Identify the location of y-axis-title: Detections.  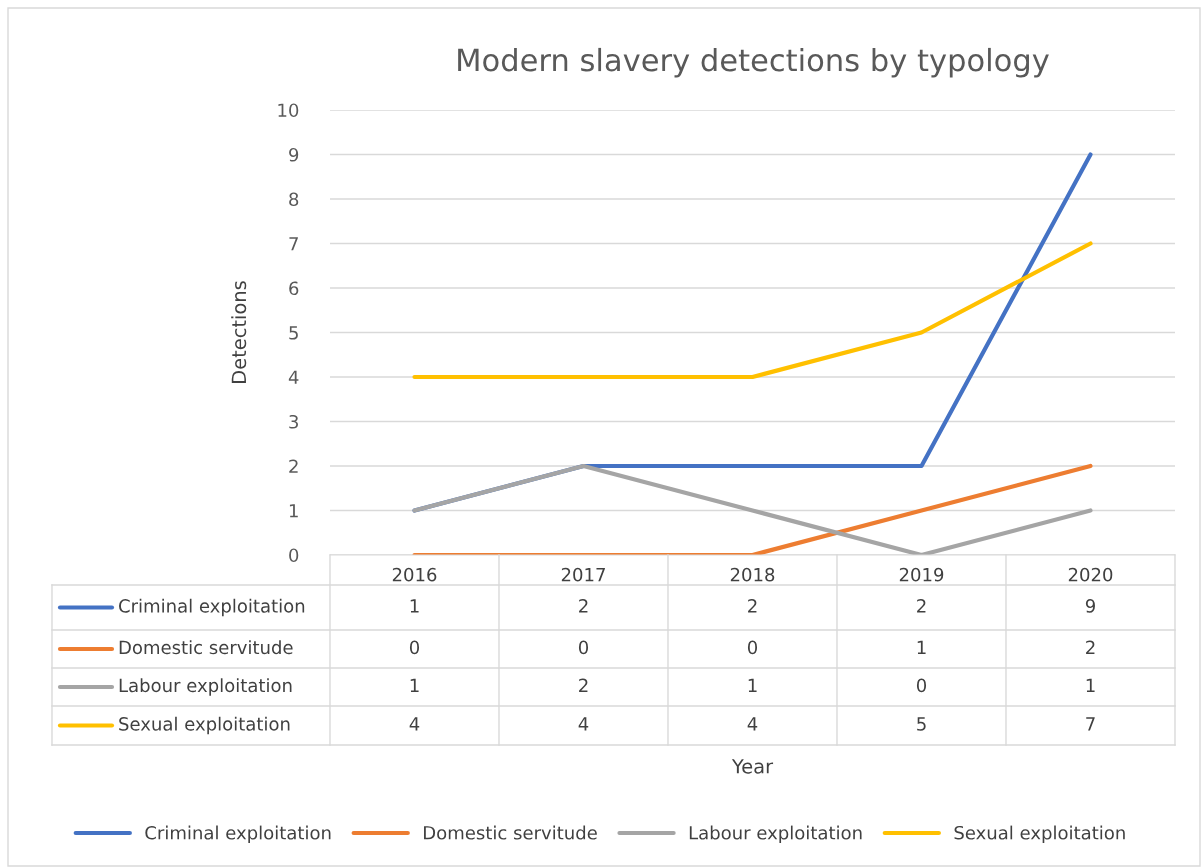
(239, 332).